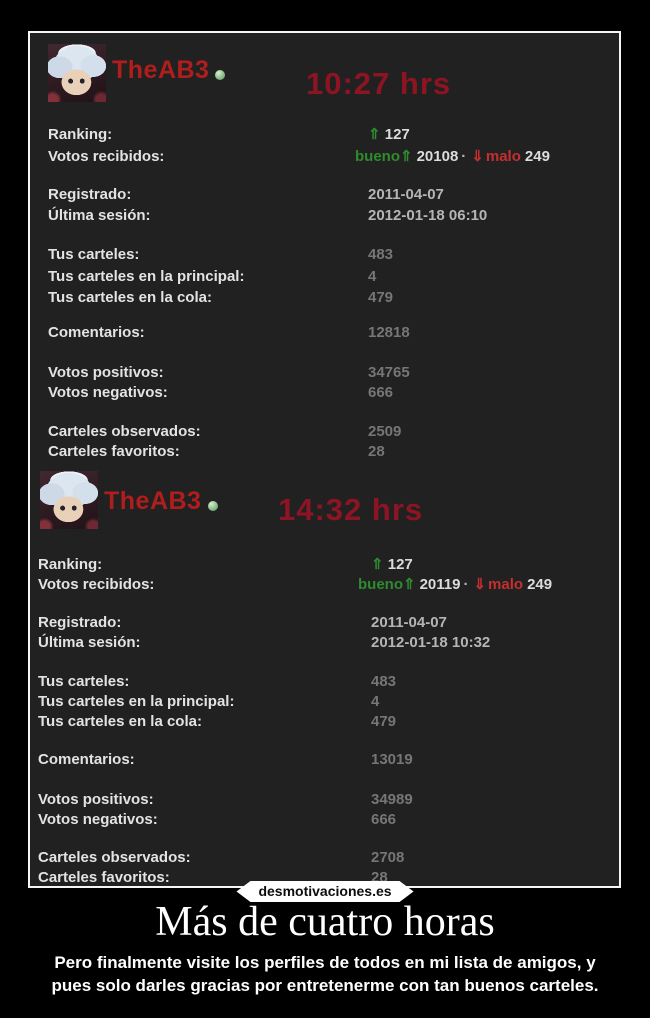 The image size is (650, 1018). I want to click on stat-row-votos-positivos: Votos positivos: 34765, so click(229, 372).